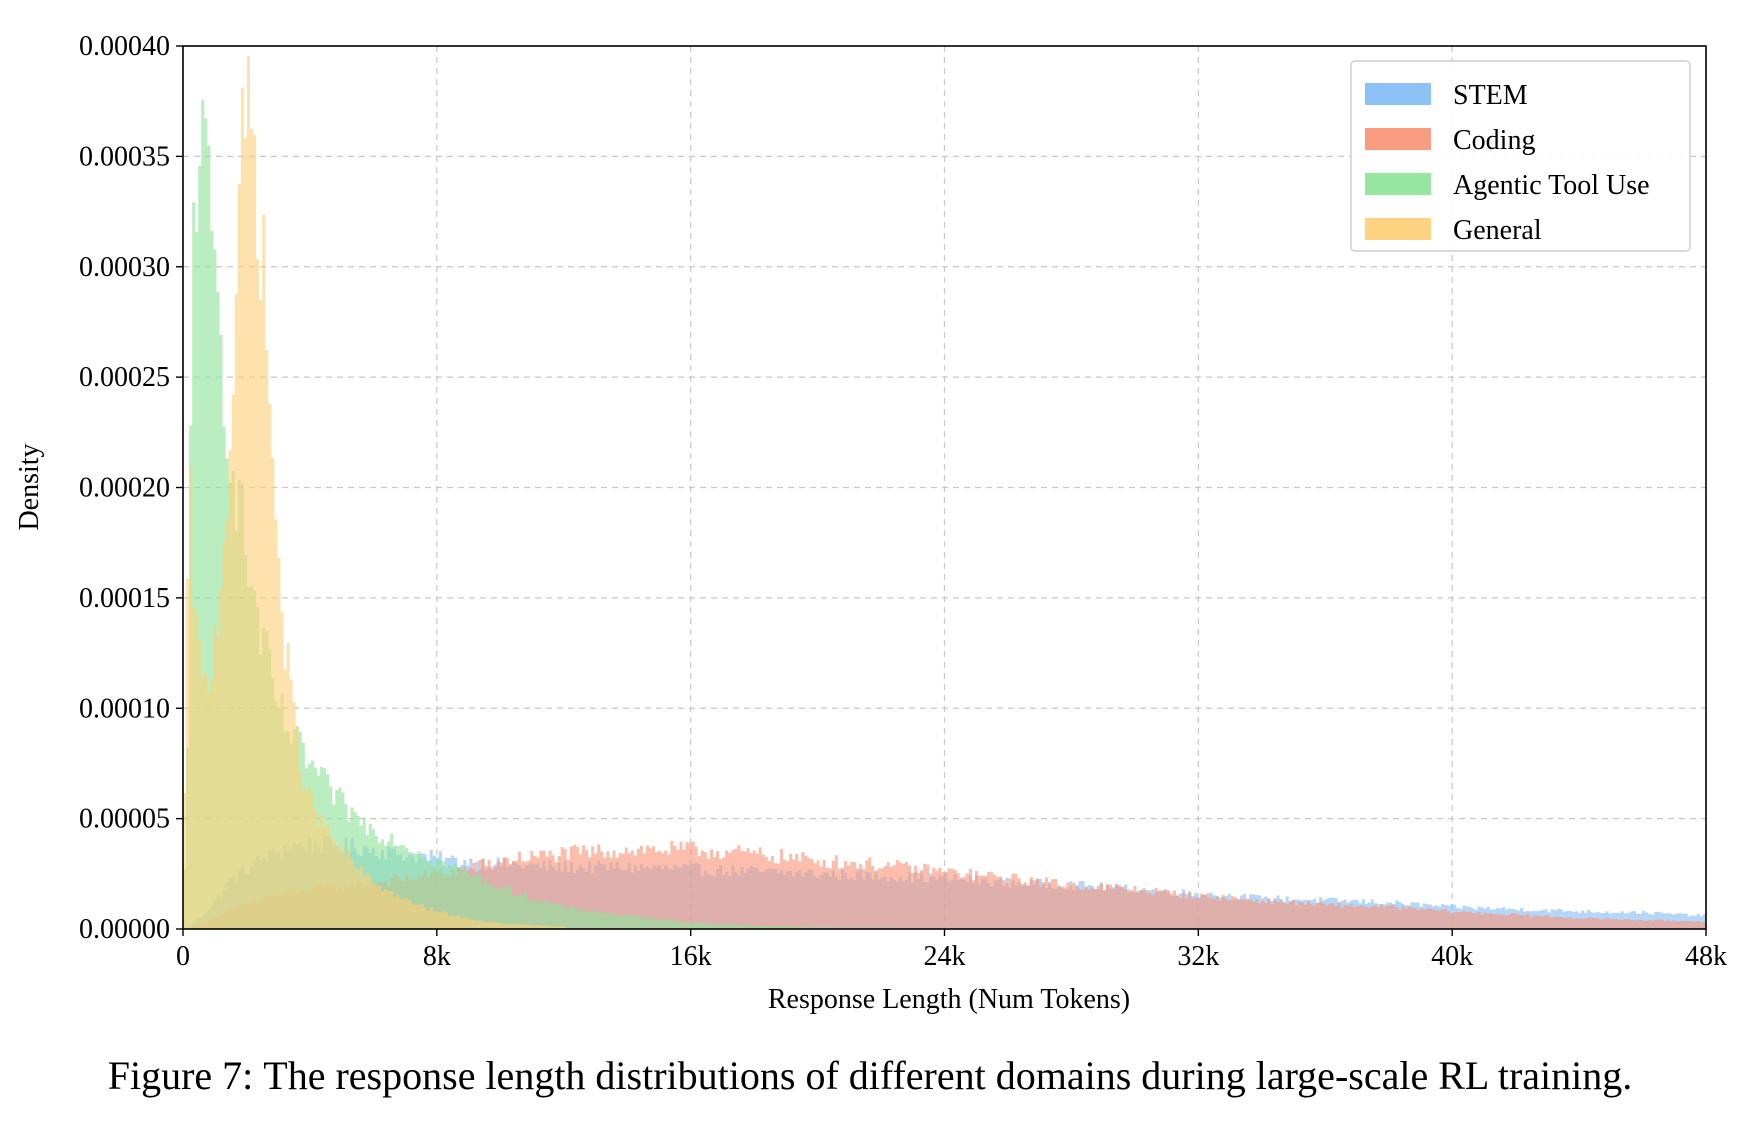 The width and height of the screenshot is (1740, 1132). Describe the element at coordinates (1494, 140) in the screenshot. I see `legend-label: Coding` at that location.